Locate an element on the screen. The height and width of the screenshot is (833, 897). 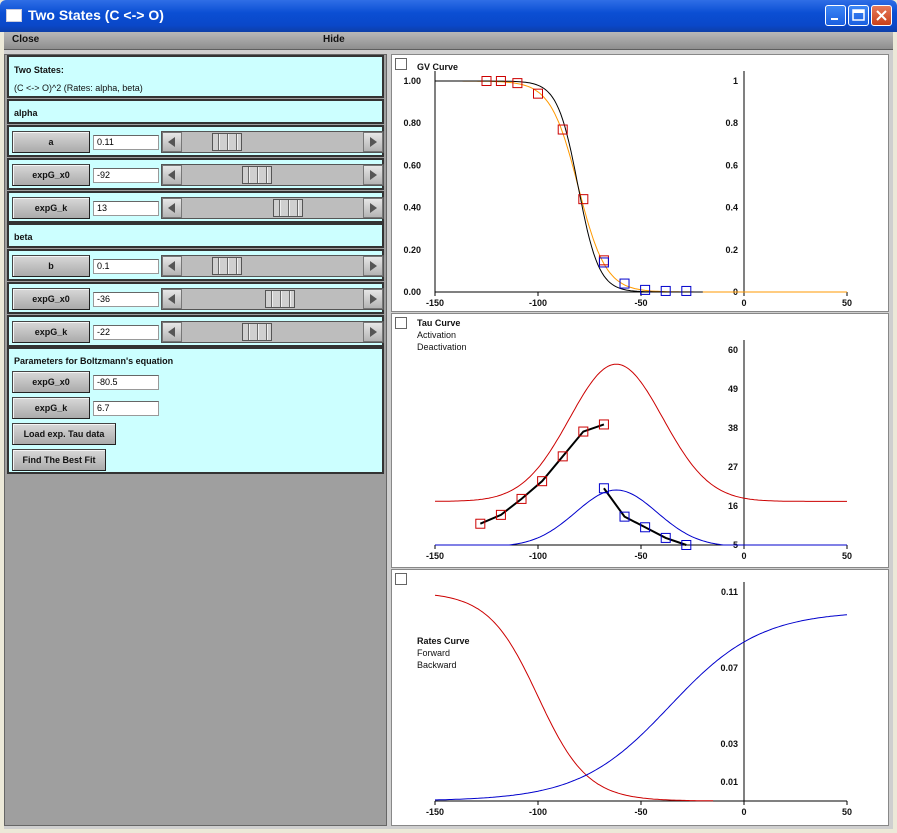
window-title: Two States (C <-> O) is located at coordinates (96, 15).